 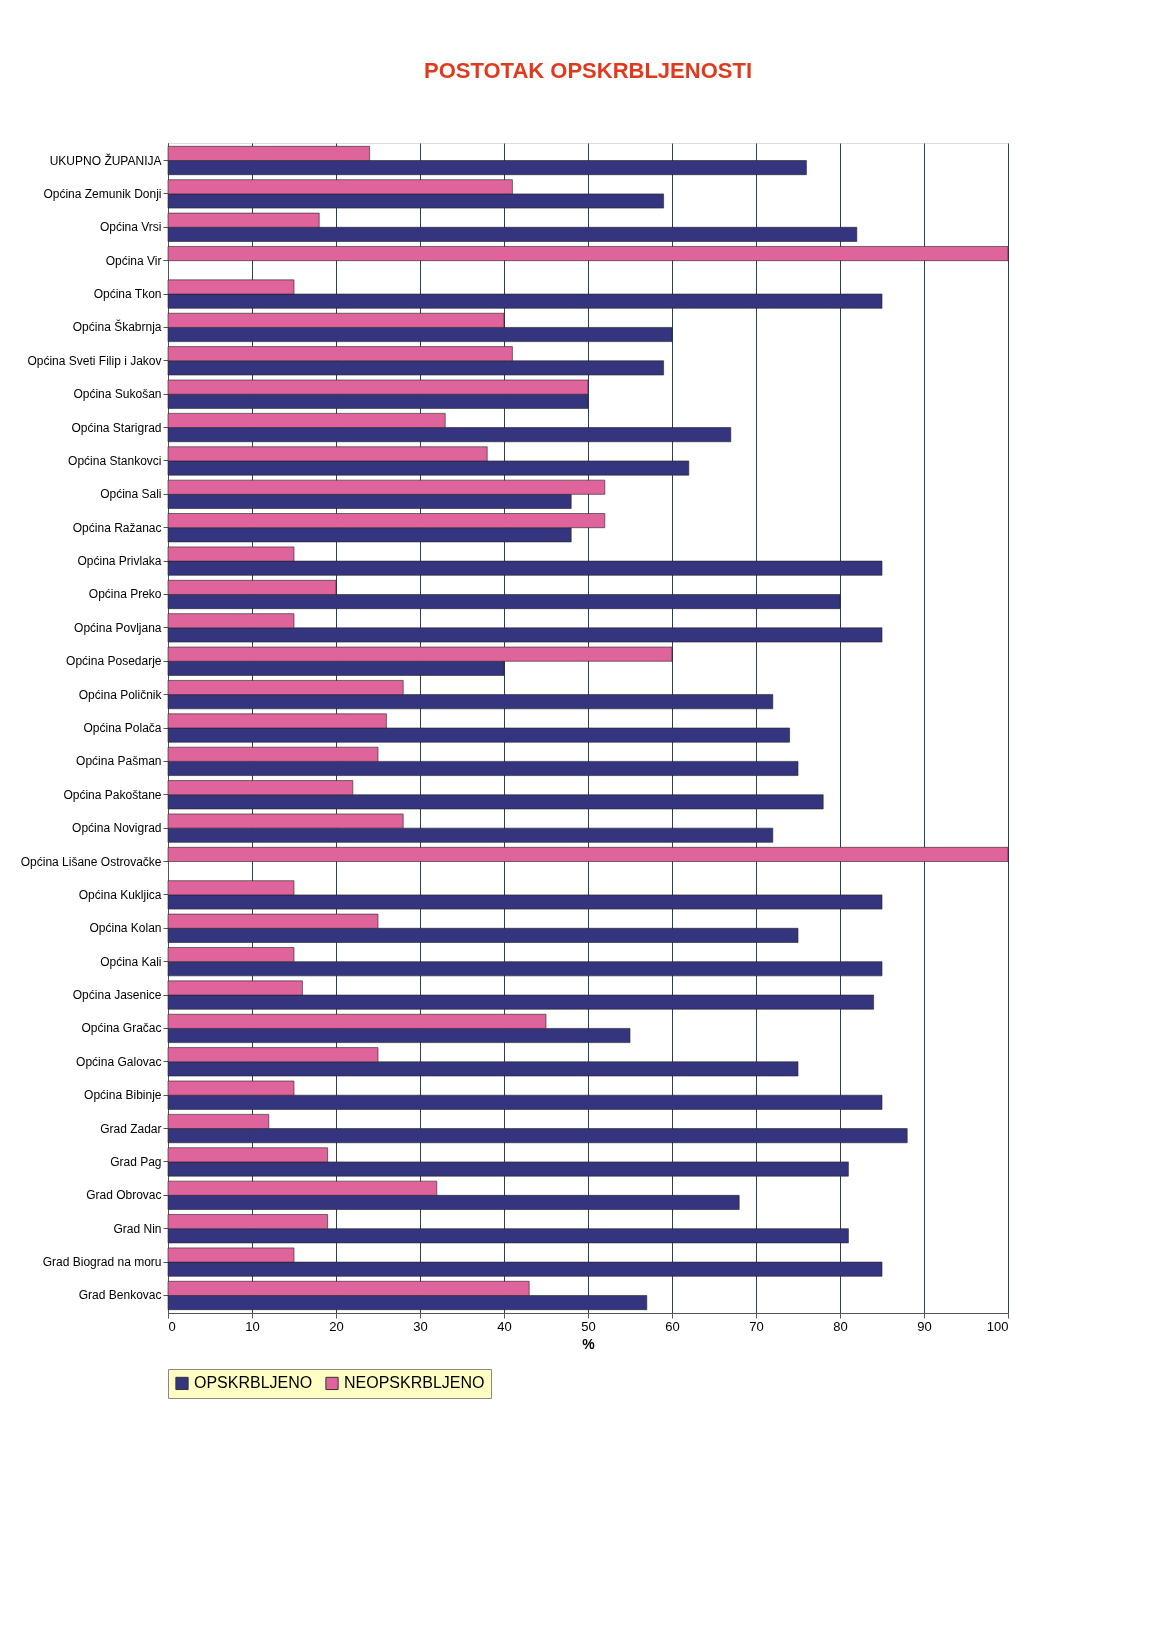 What do you see at coordinates (112, 794) in the screenshot?
I see `y-tick-label: Općina Pakoštane` at bounding box center [112, 794].